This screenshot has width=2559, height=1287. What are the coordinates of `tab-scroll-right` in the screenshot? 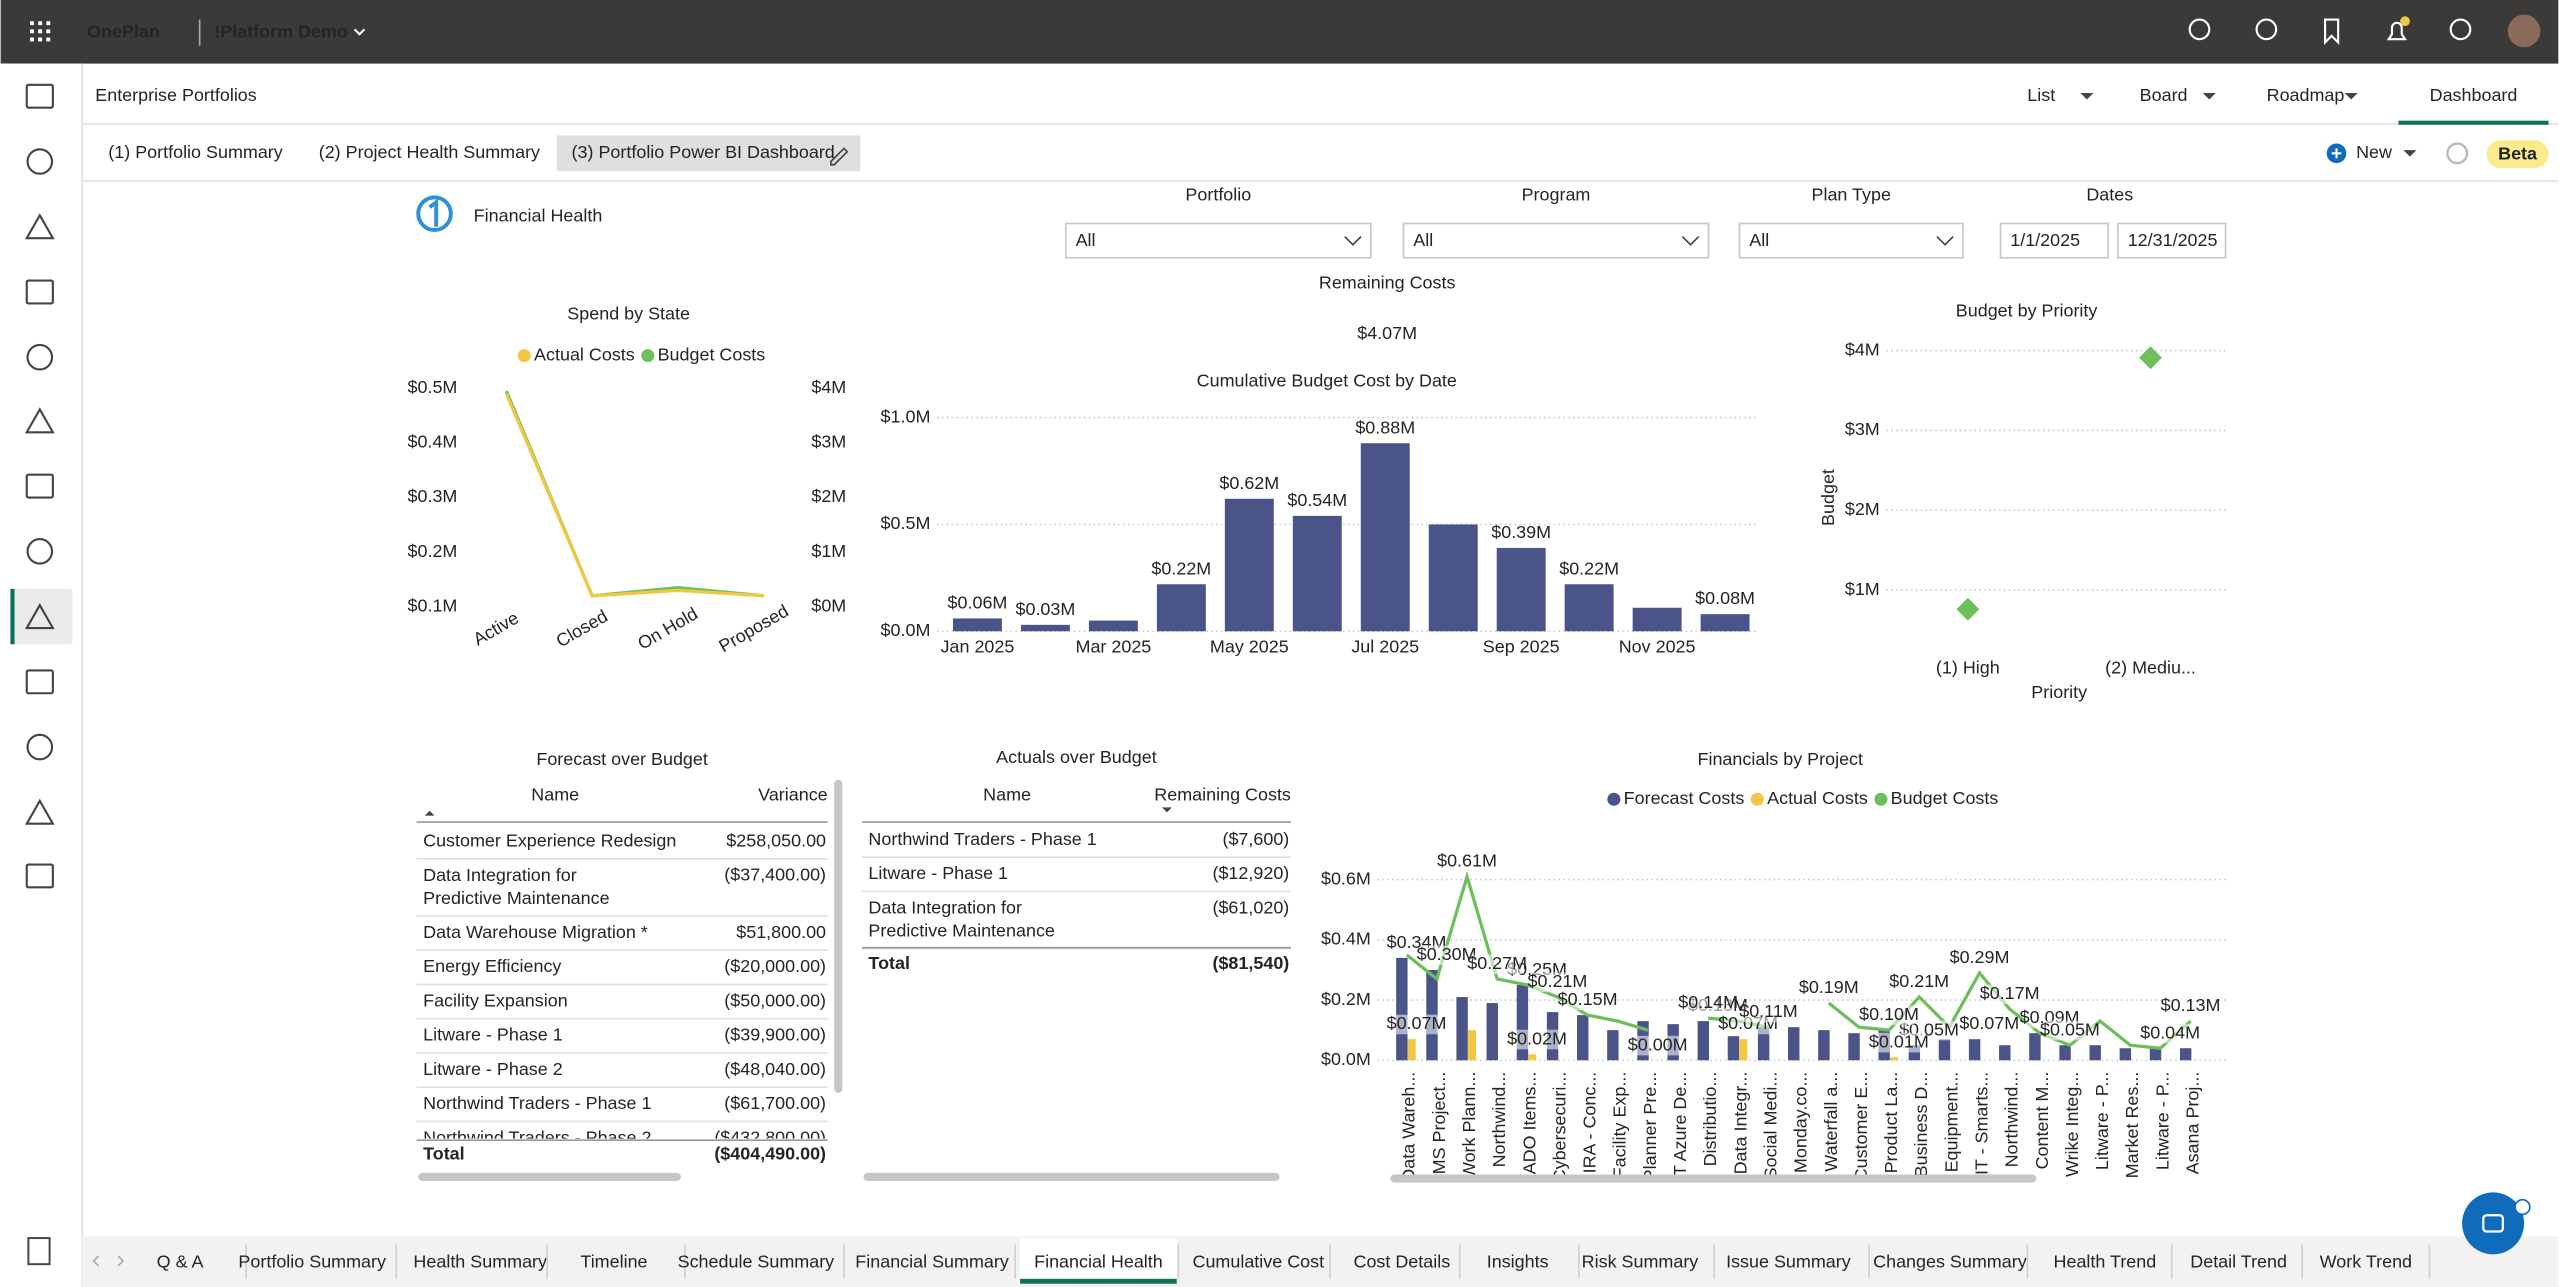 It's located at (121, 1261).